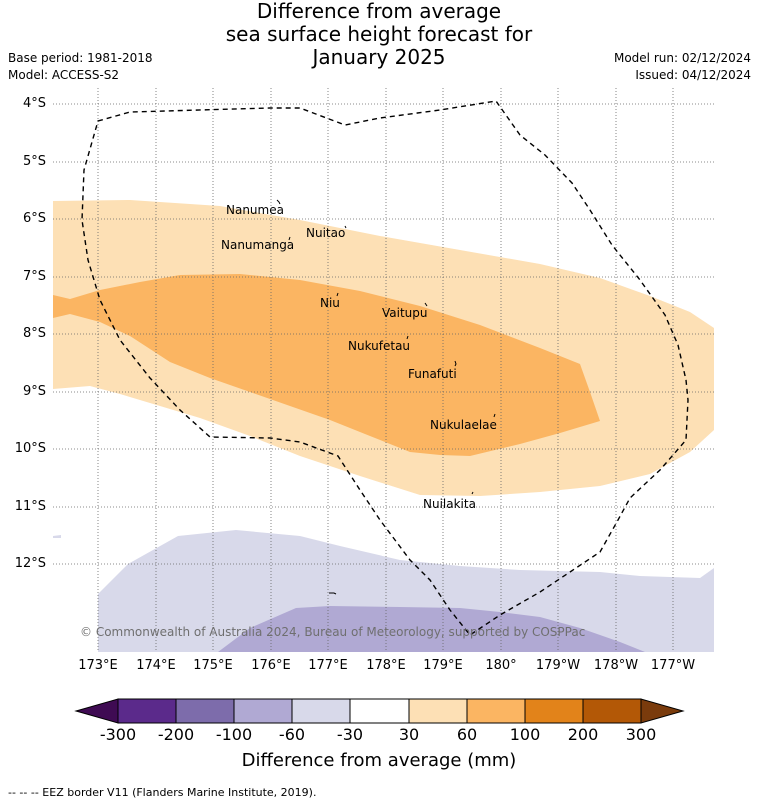 Image resolution: width=758 pixels, height=804 pixels. I want to click on place-label-nuilakita: Nuilakita, so click(449, 504).